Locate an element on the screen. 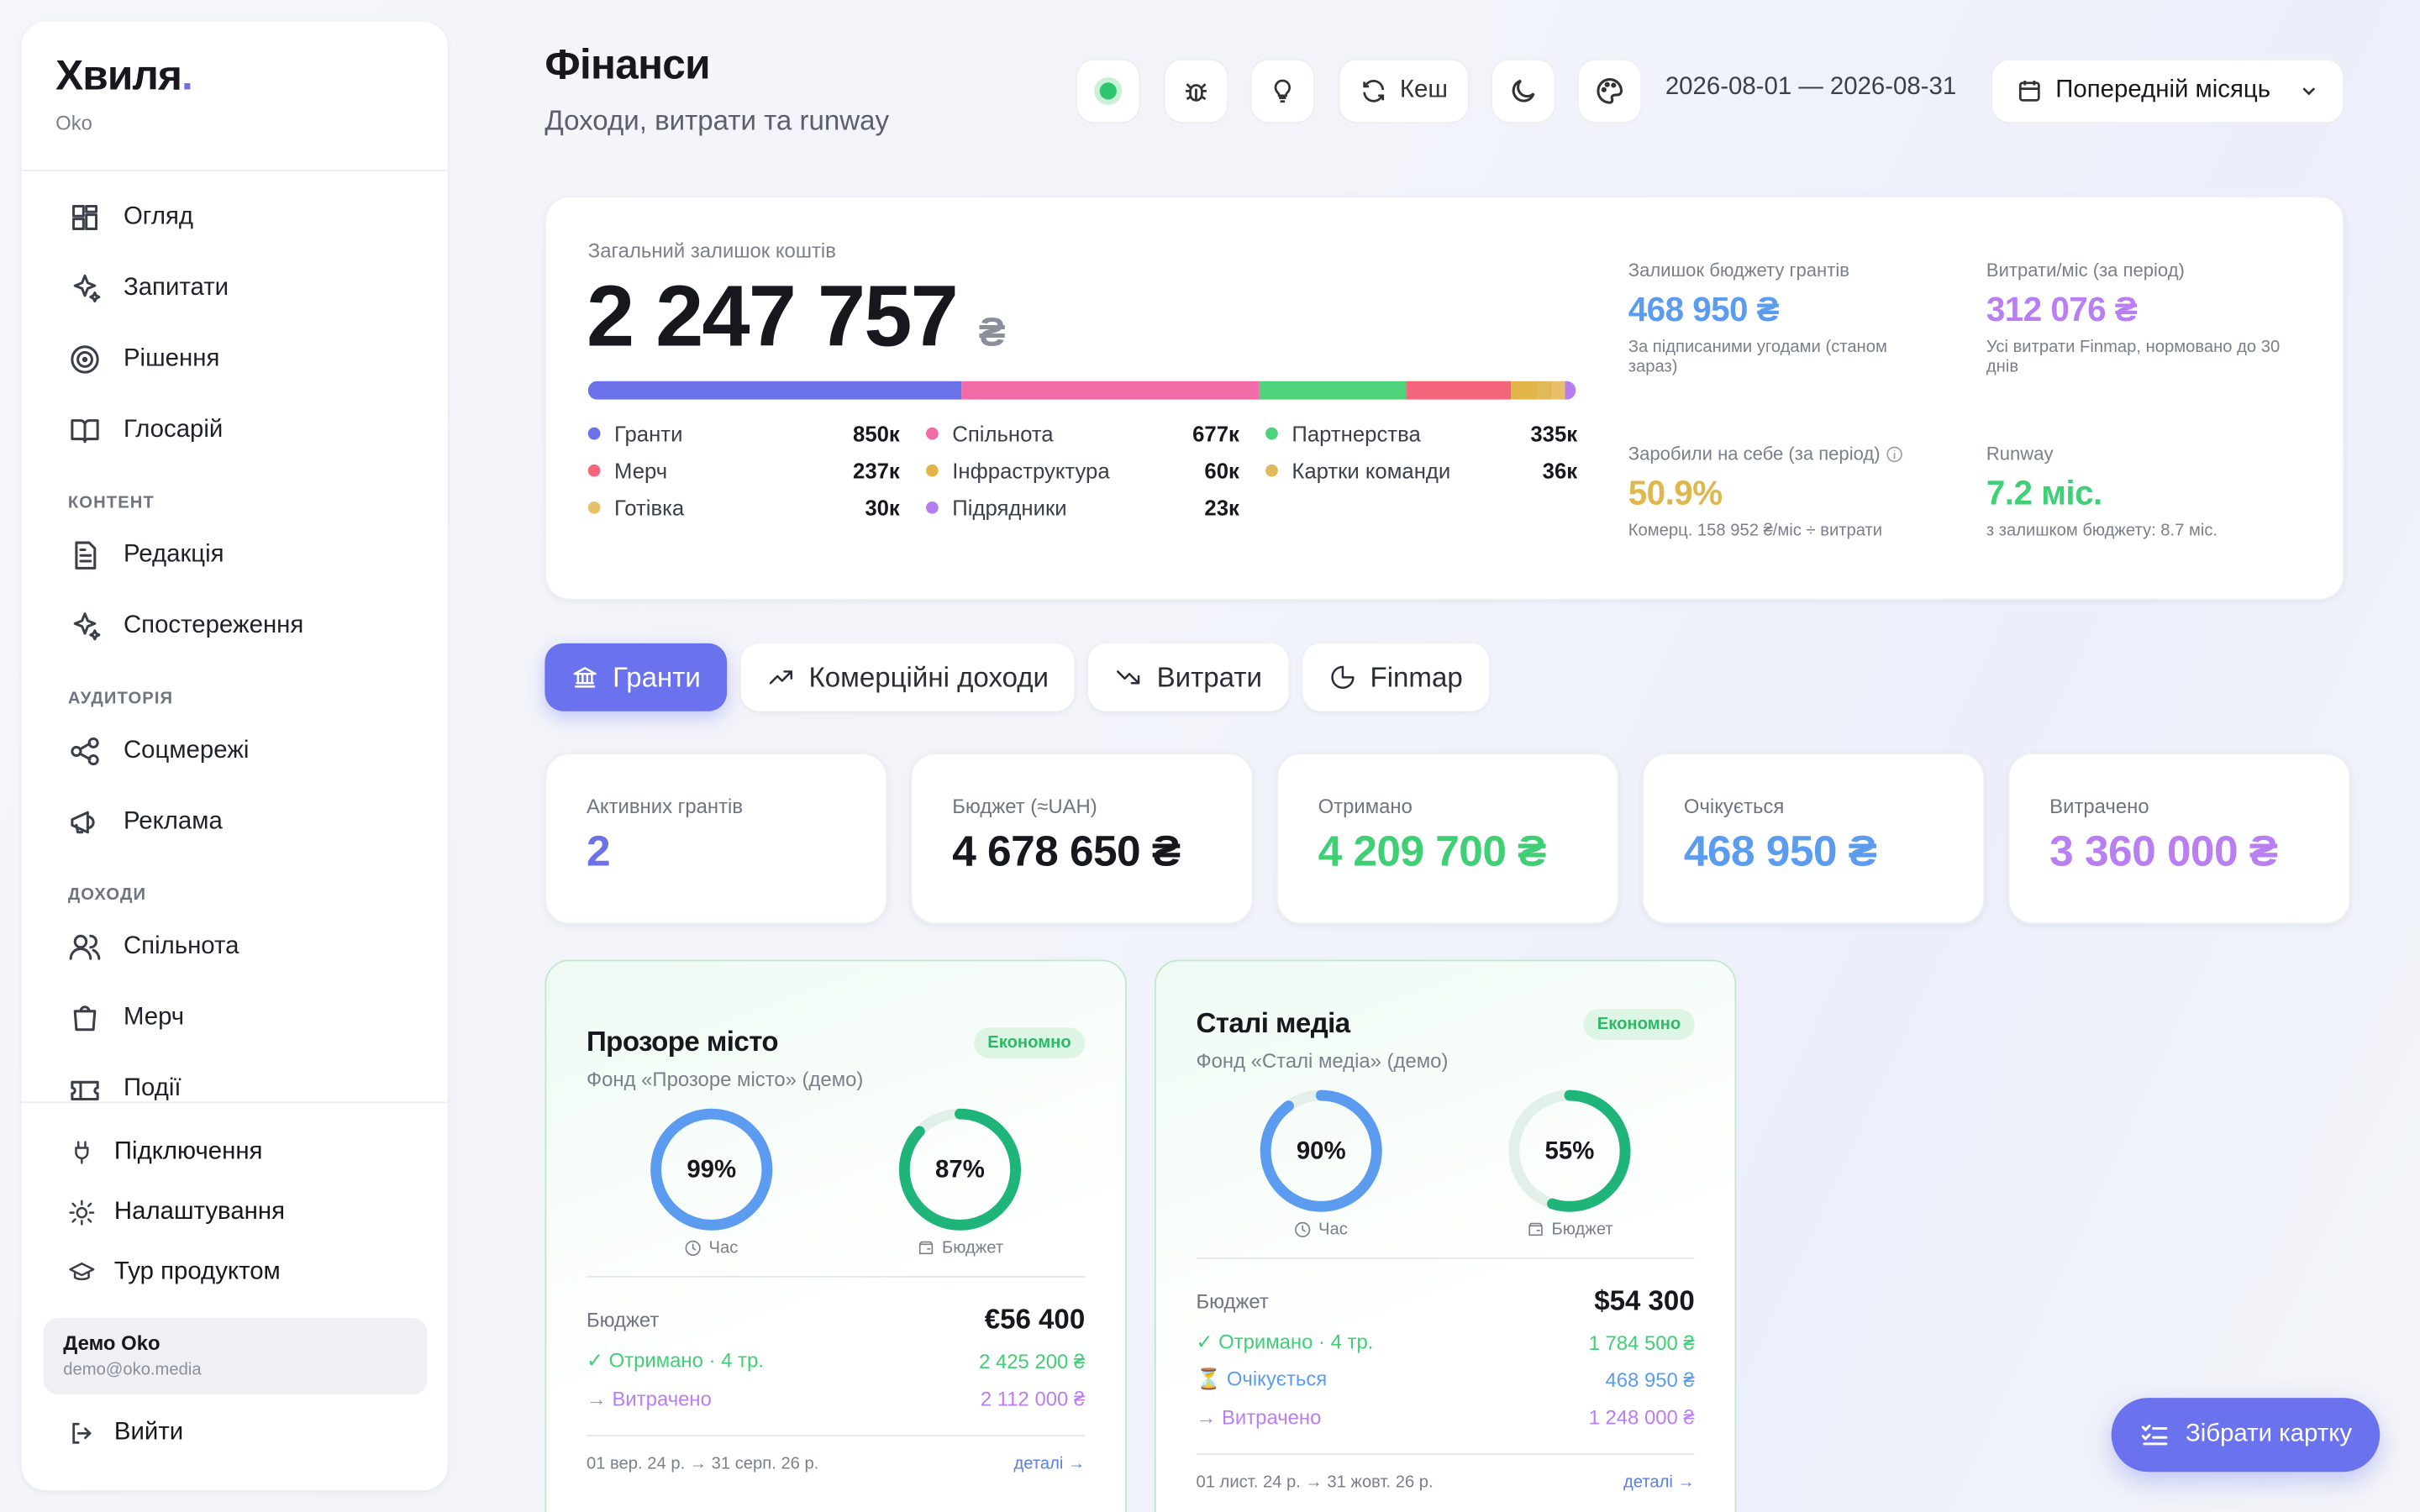 The height and width of the screenshot is (1512, 2420). tabs: Гранти Комерційні доходи Витрати Finmap is located at coordinates (1017, 677).